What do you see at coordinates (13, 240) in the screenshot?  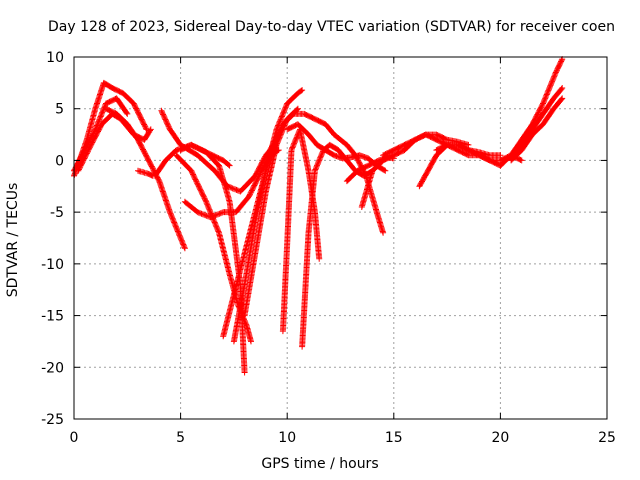 I see `y-axis-label: SDTVAR / TECUs` at bounding box center [13, 240].